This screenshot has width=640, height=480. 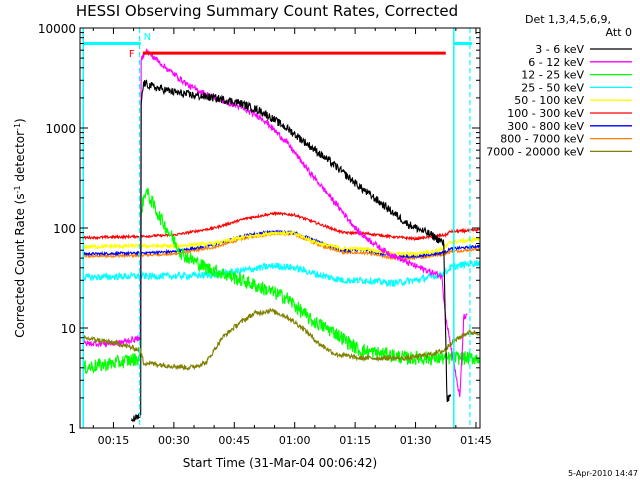 I want to click on legend-label: 800 - 7000 keV, so click(x=542, y=139).